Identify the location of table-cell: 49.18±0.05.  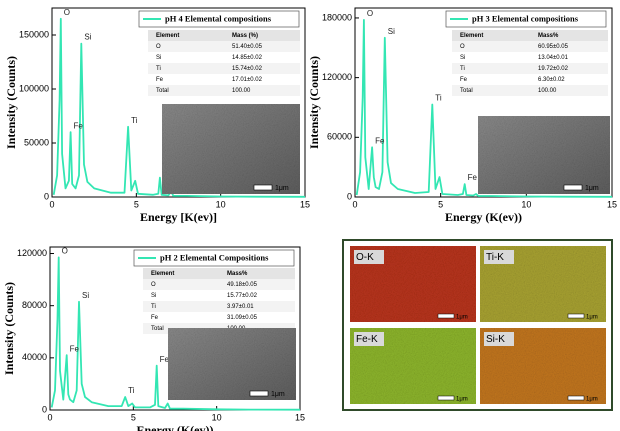
(242, 285).